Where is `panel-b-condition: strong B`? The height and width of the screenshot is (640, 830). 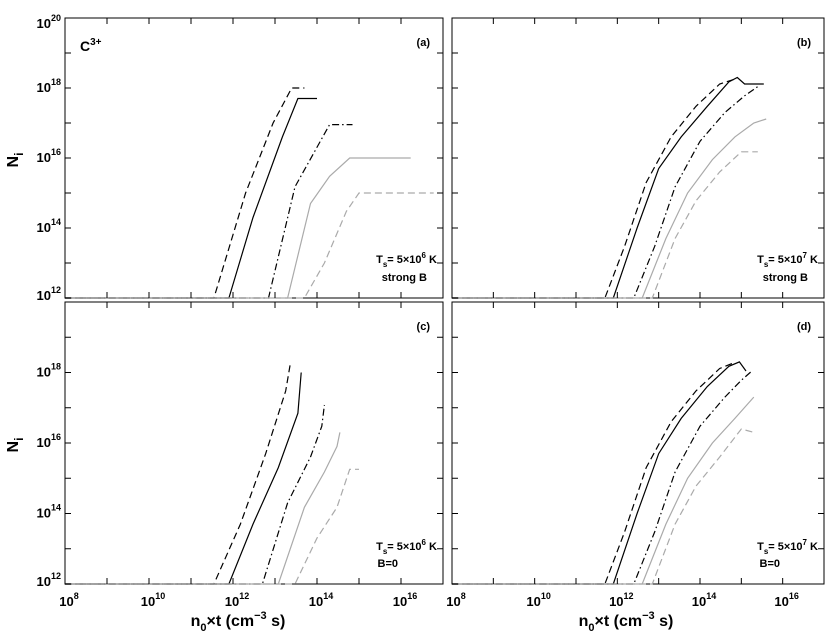
panel-b-condition: strong B is located at coordinates (785, 278).